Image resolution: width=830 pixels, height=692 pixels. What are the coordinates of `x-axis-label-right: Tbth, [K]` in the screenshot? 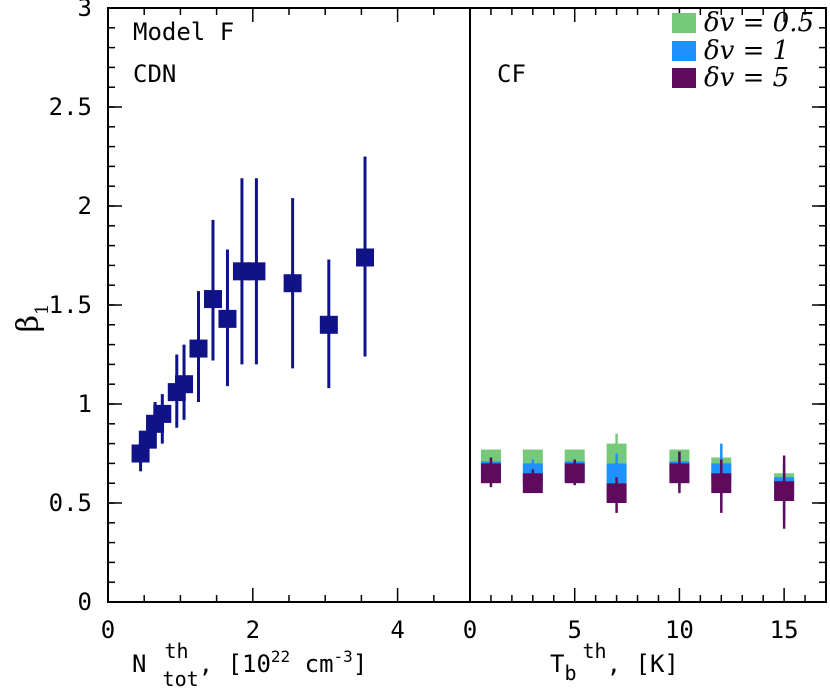 It's located at (614, 662).